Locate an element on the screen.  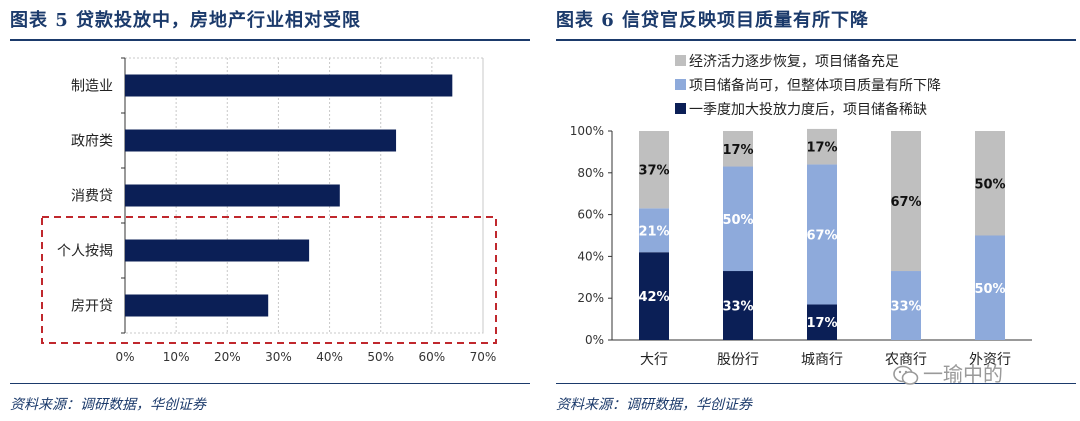
x-tick-label: 70% is located at coordinates (483, 357).